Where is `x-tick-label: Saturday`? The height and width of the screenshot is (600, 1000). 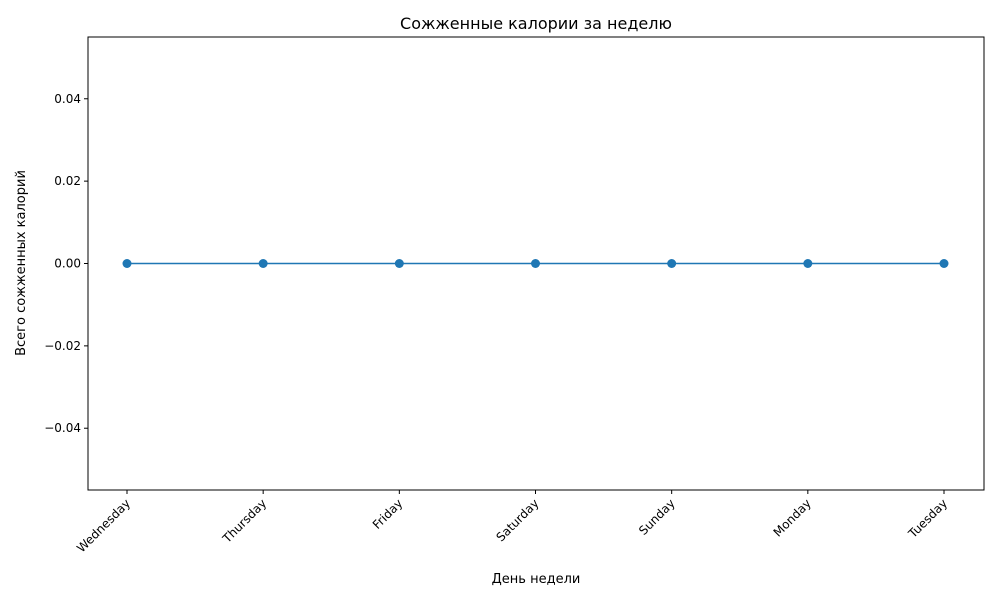
x-tick-label: Saturday is located at coordinates (517, 520).